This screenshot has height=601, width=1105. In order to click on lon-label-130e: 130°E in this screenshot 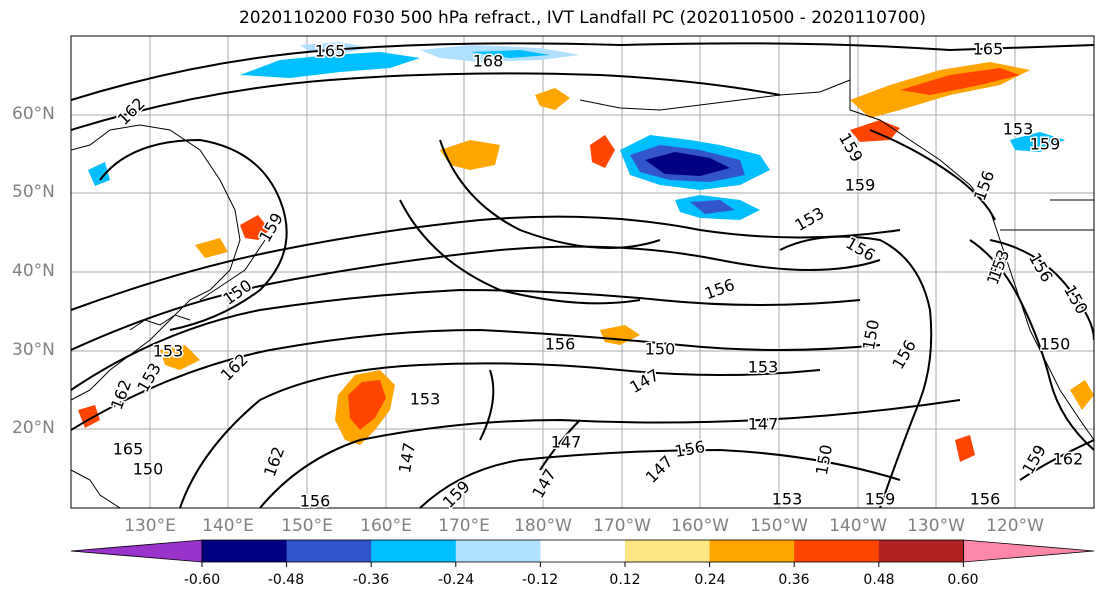, I will do `click(150, 526)`.